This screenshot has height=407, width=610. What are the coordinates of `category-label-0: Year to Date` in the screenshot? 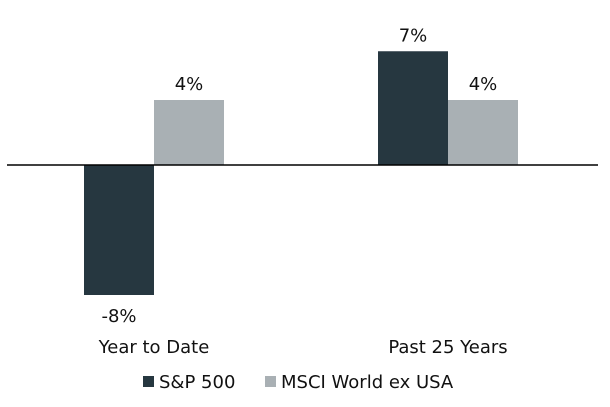 It's located at (154, 347).